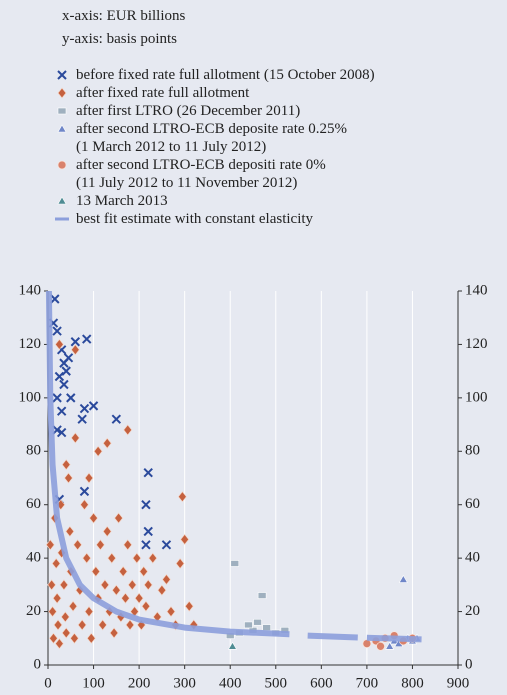 The image size is (507, 695). What do you see at coordinates (62, 165) in the screenshot?
I see `marker-circle` at bounding box center [62, 165].